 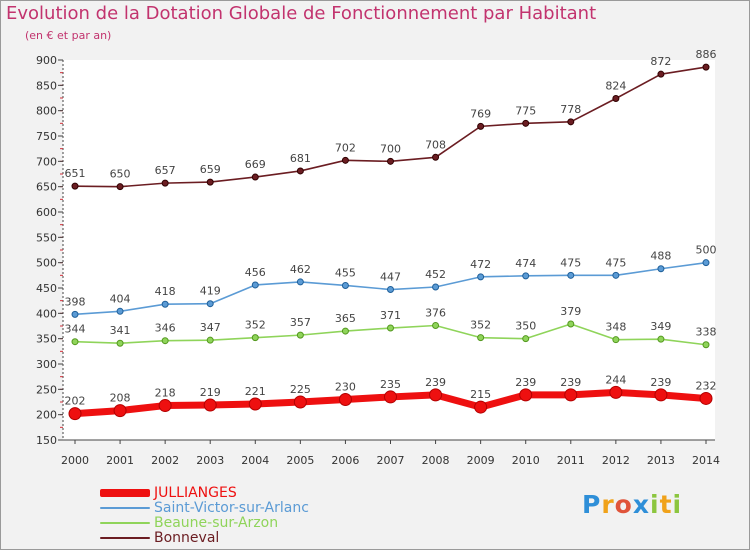 I want to click on data-label: 872, so click(x=660, y=61).